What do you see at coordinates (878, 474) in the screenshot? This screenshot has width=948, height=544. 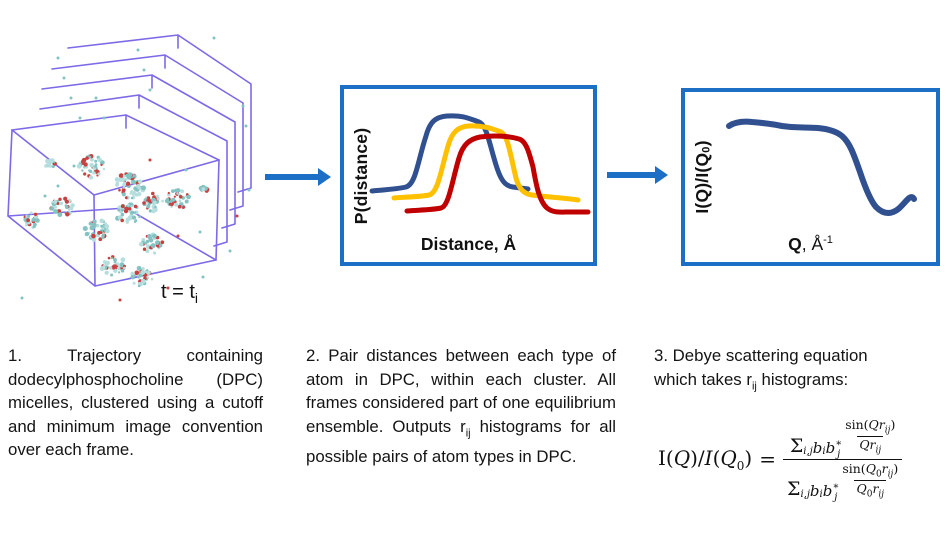 I see `eq-token: 0` at bounding box center [878, 474].